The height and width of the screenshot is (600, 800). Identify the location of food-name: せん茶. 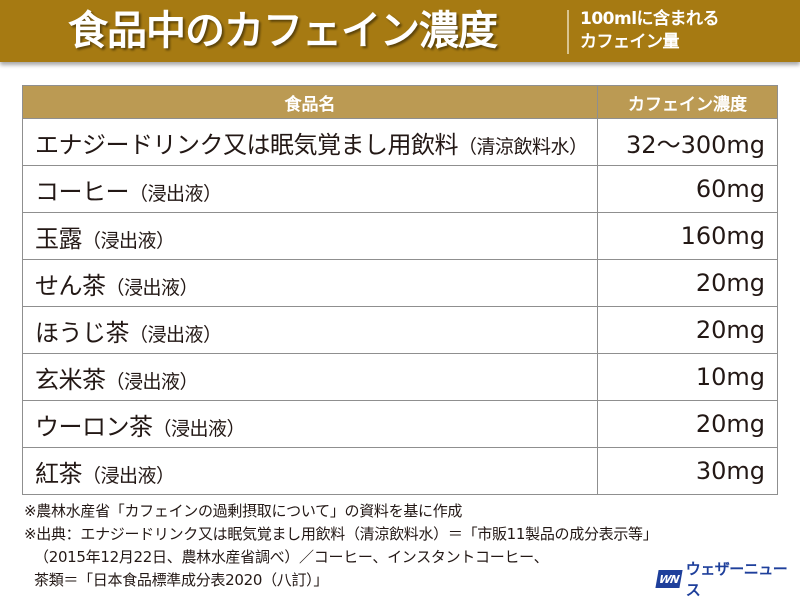
(70, 285).